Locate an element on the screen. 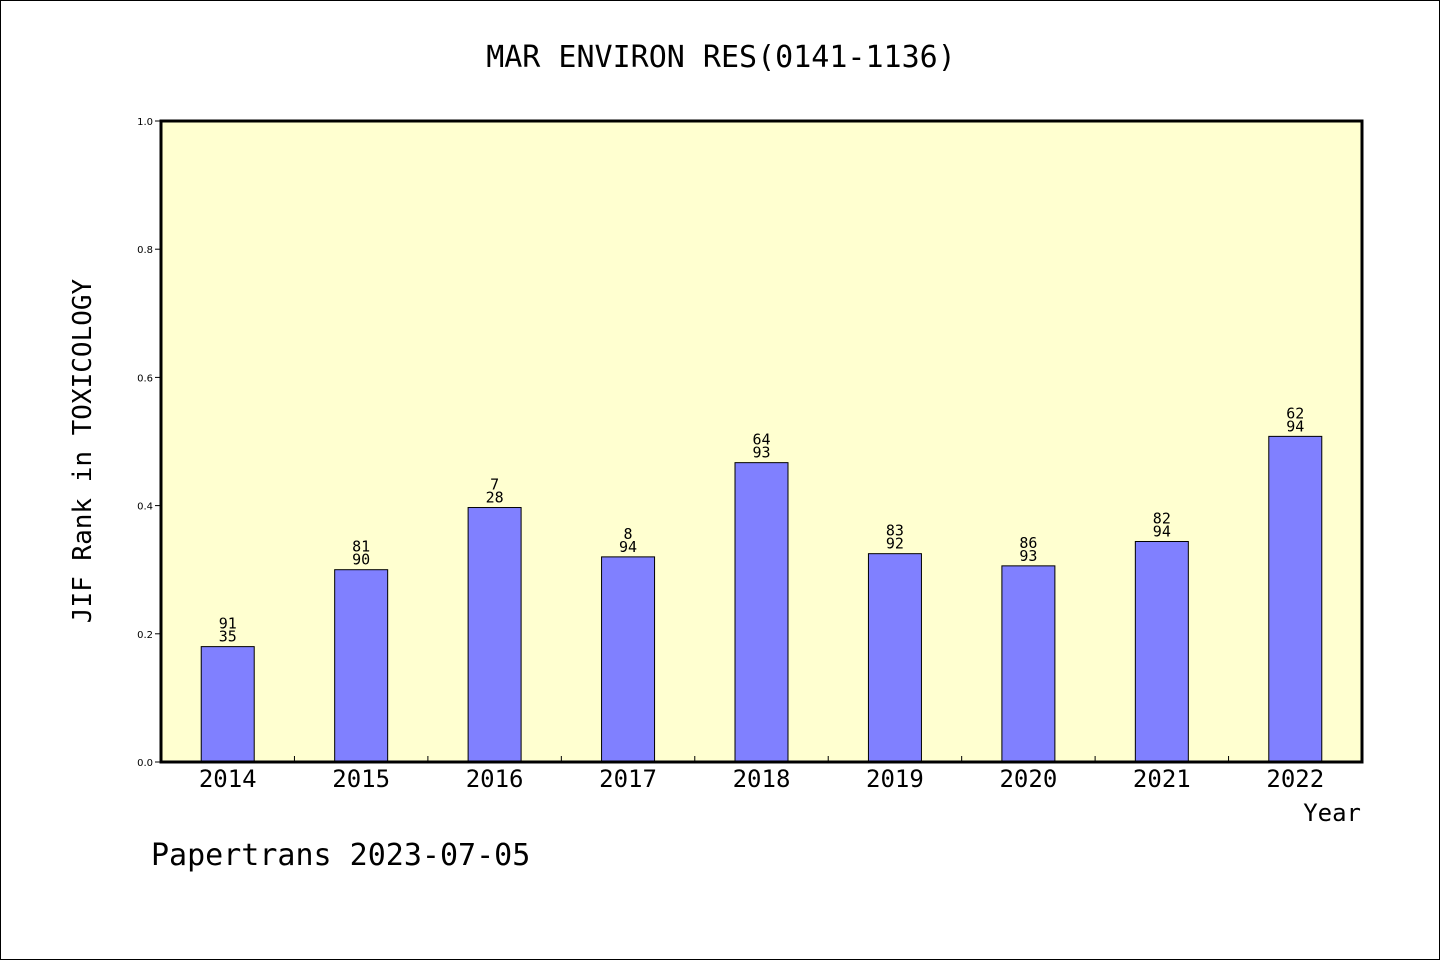 This screenshot has width=1440, height=961. footer-credit: Papertrans 2023-07-05 is located at coordinates (340, 855).